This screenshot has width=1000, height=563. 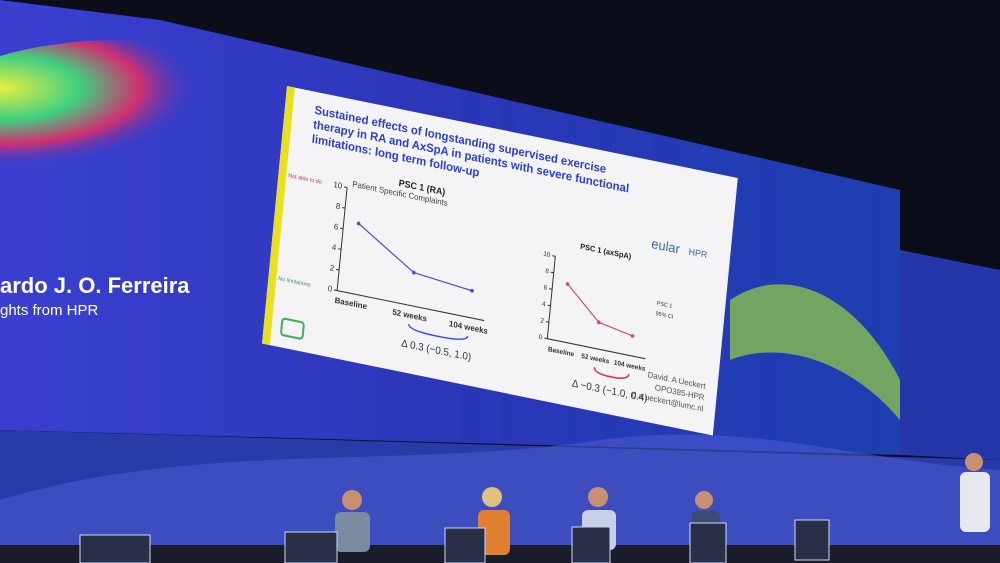 What do you see at coordinates (666, 246) in the screenshot?
I see `logo-main: eular` at bounding box center [666, 246].